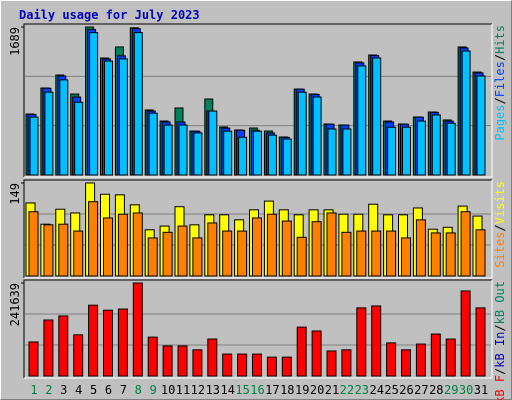  What do you see at coordinates (436, 390) in the screenshot?
I see `x-tick-label: 28` at bounding box center [436, 390].